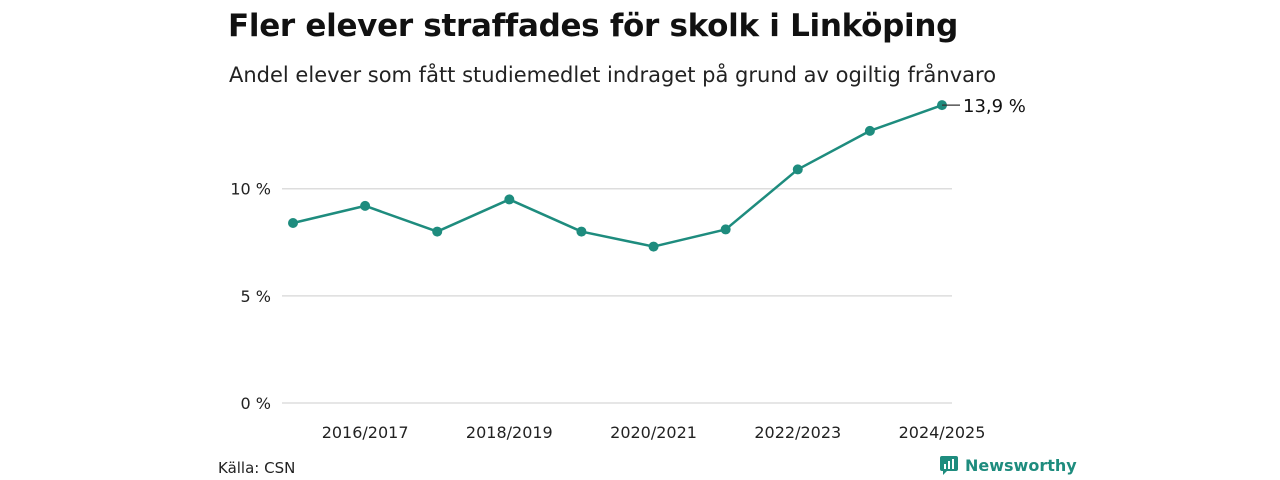 Image resolution: width=1280 pixels, height=480 pixels. What do you see at coordinates (1021, 465) in the screenshot?
I see `brand-name: Newsworthy` at bounding box center [1021, 465].